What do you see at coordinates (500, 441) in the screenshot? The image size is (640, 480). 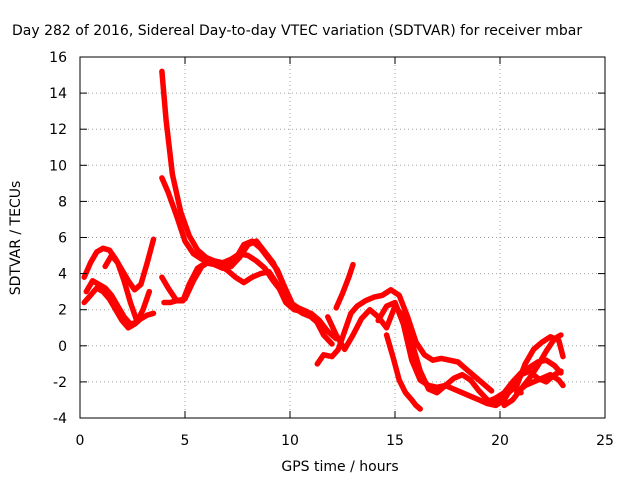 I see `x-tick-label: 20` at bounding box center [500, 441].